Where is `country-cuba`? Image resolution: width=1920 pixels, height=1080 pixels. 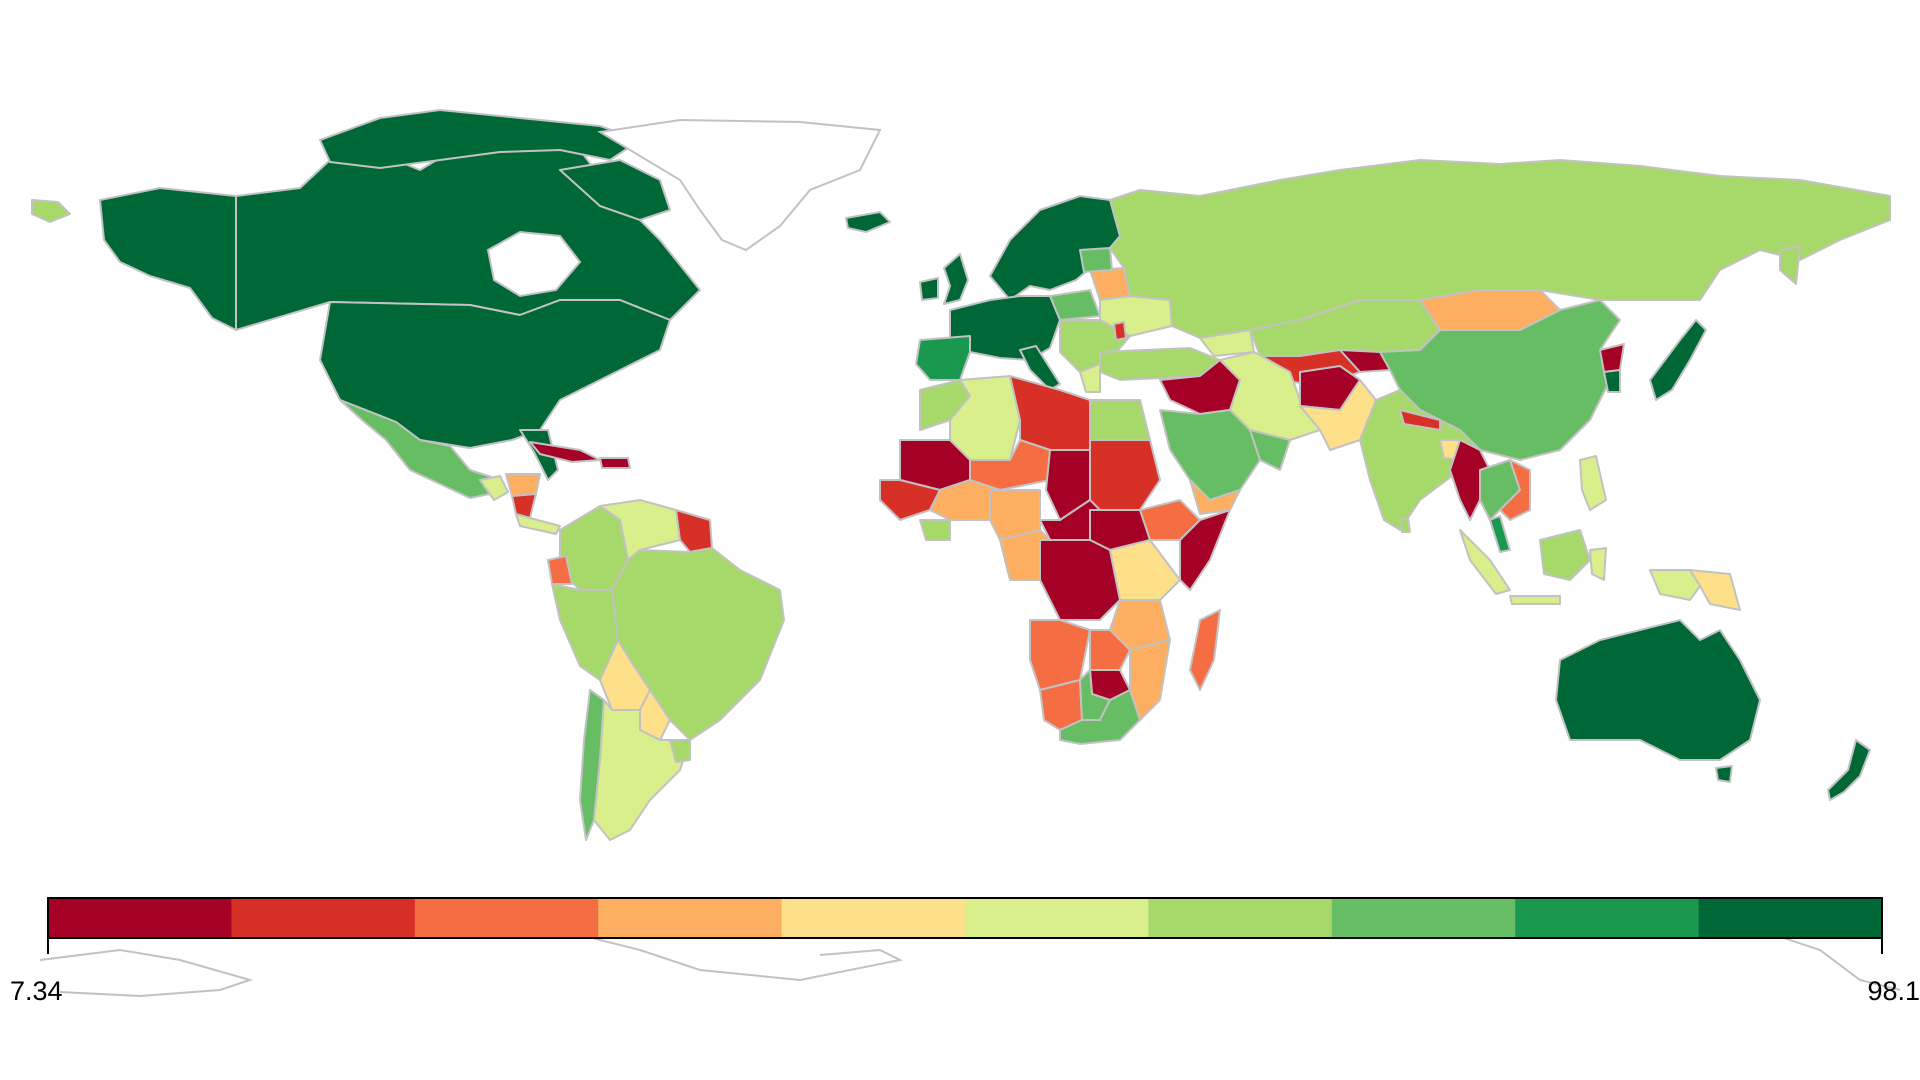
country-cuba is located at coordinates (565, 452).